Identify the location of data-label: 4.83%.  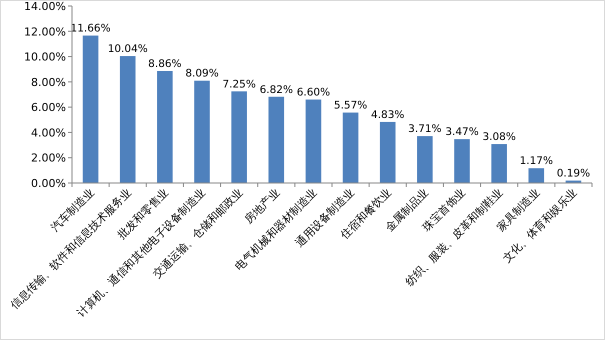
(387, 114).